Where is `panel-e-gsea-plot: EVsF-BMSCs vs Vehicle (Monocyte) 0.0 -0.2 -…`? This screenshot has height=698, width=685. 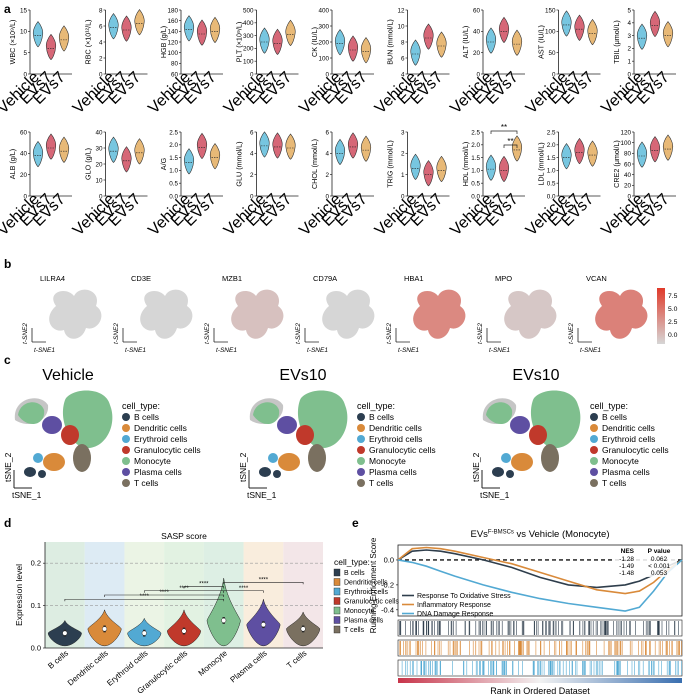
panel-e-gsea-plot: EVsF-BMSCs vs Vehicle (Monocyte) 0.0 -0.2 -… is located at coordinates (526, 612).